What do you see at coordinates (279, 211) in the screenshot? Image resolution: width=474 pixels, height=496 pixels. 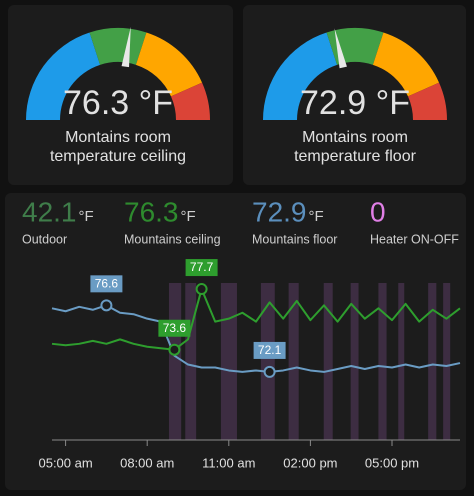 I see `entity-value: 72.9` at bounding box center [279, 211].